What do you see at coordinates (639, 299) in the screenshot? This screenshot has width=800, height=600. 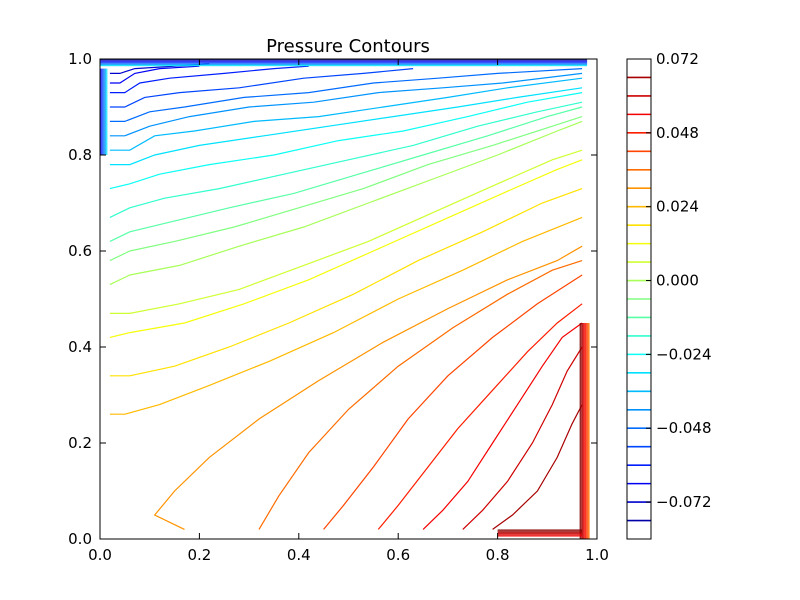 I see `colorbar-frame` at bounding box center [639, 299].